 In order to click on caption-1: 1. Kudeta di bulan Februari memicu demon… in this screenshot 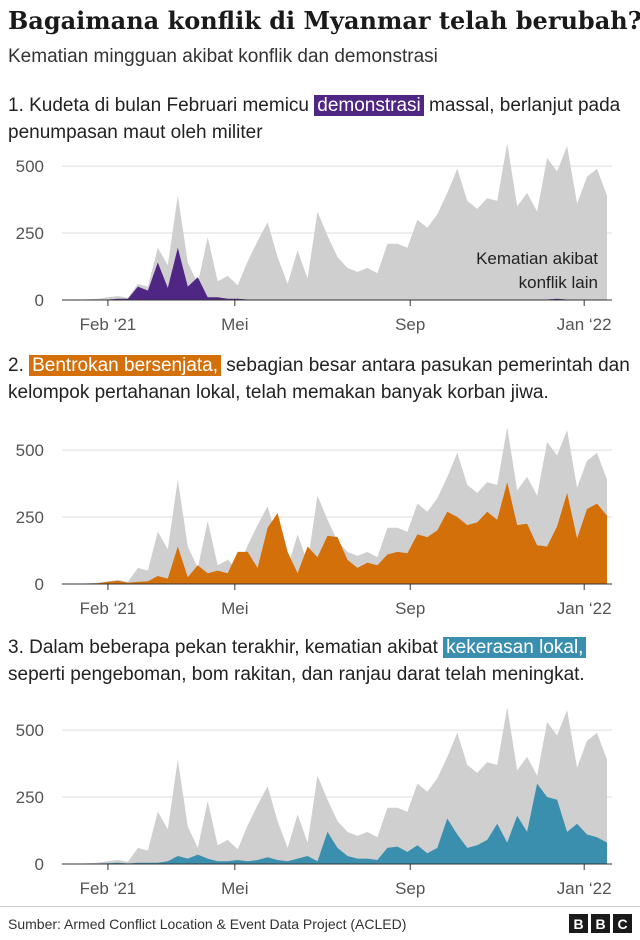, I will do `click(320, 119)`.